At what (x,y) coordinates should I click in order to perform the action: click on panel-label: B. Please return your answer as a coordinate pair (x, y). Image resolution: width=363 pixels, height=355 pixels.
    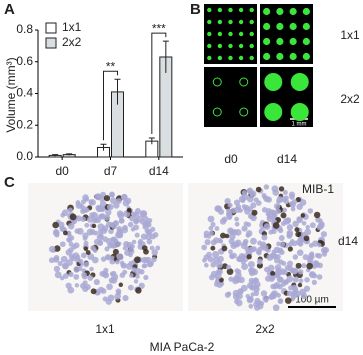
    Looking at the image, I should click on (195, 9).